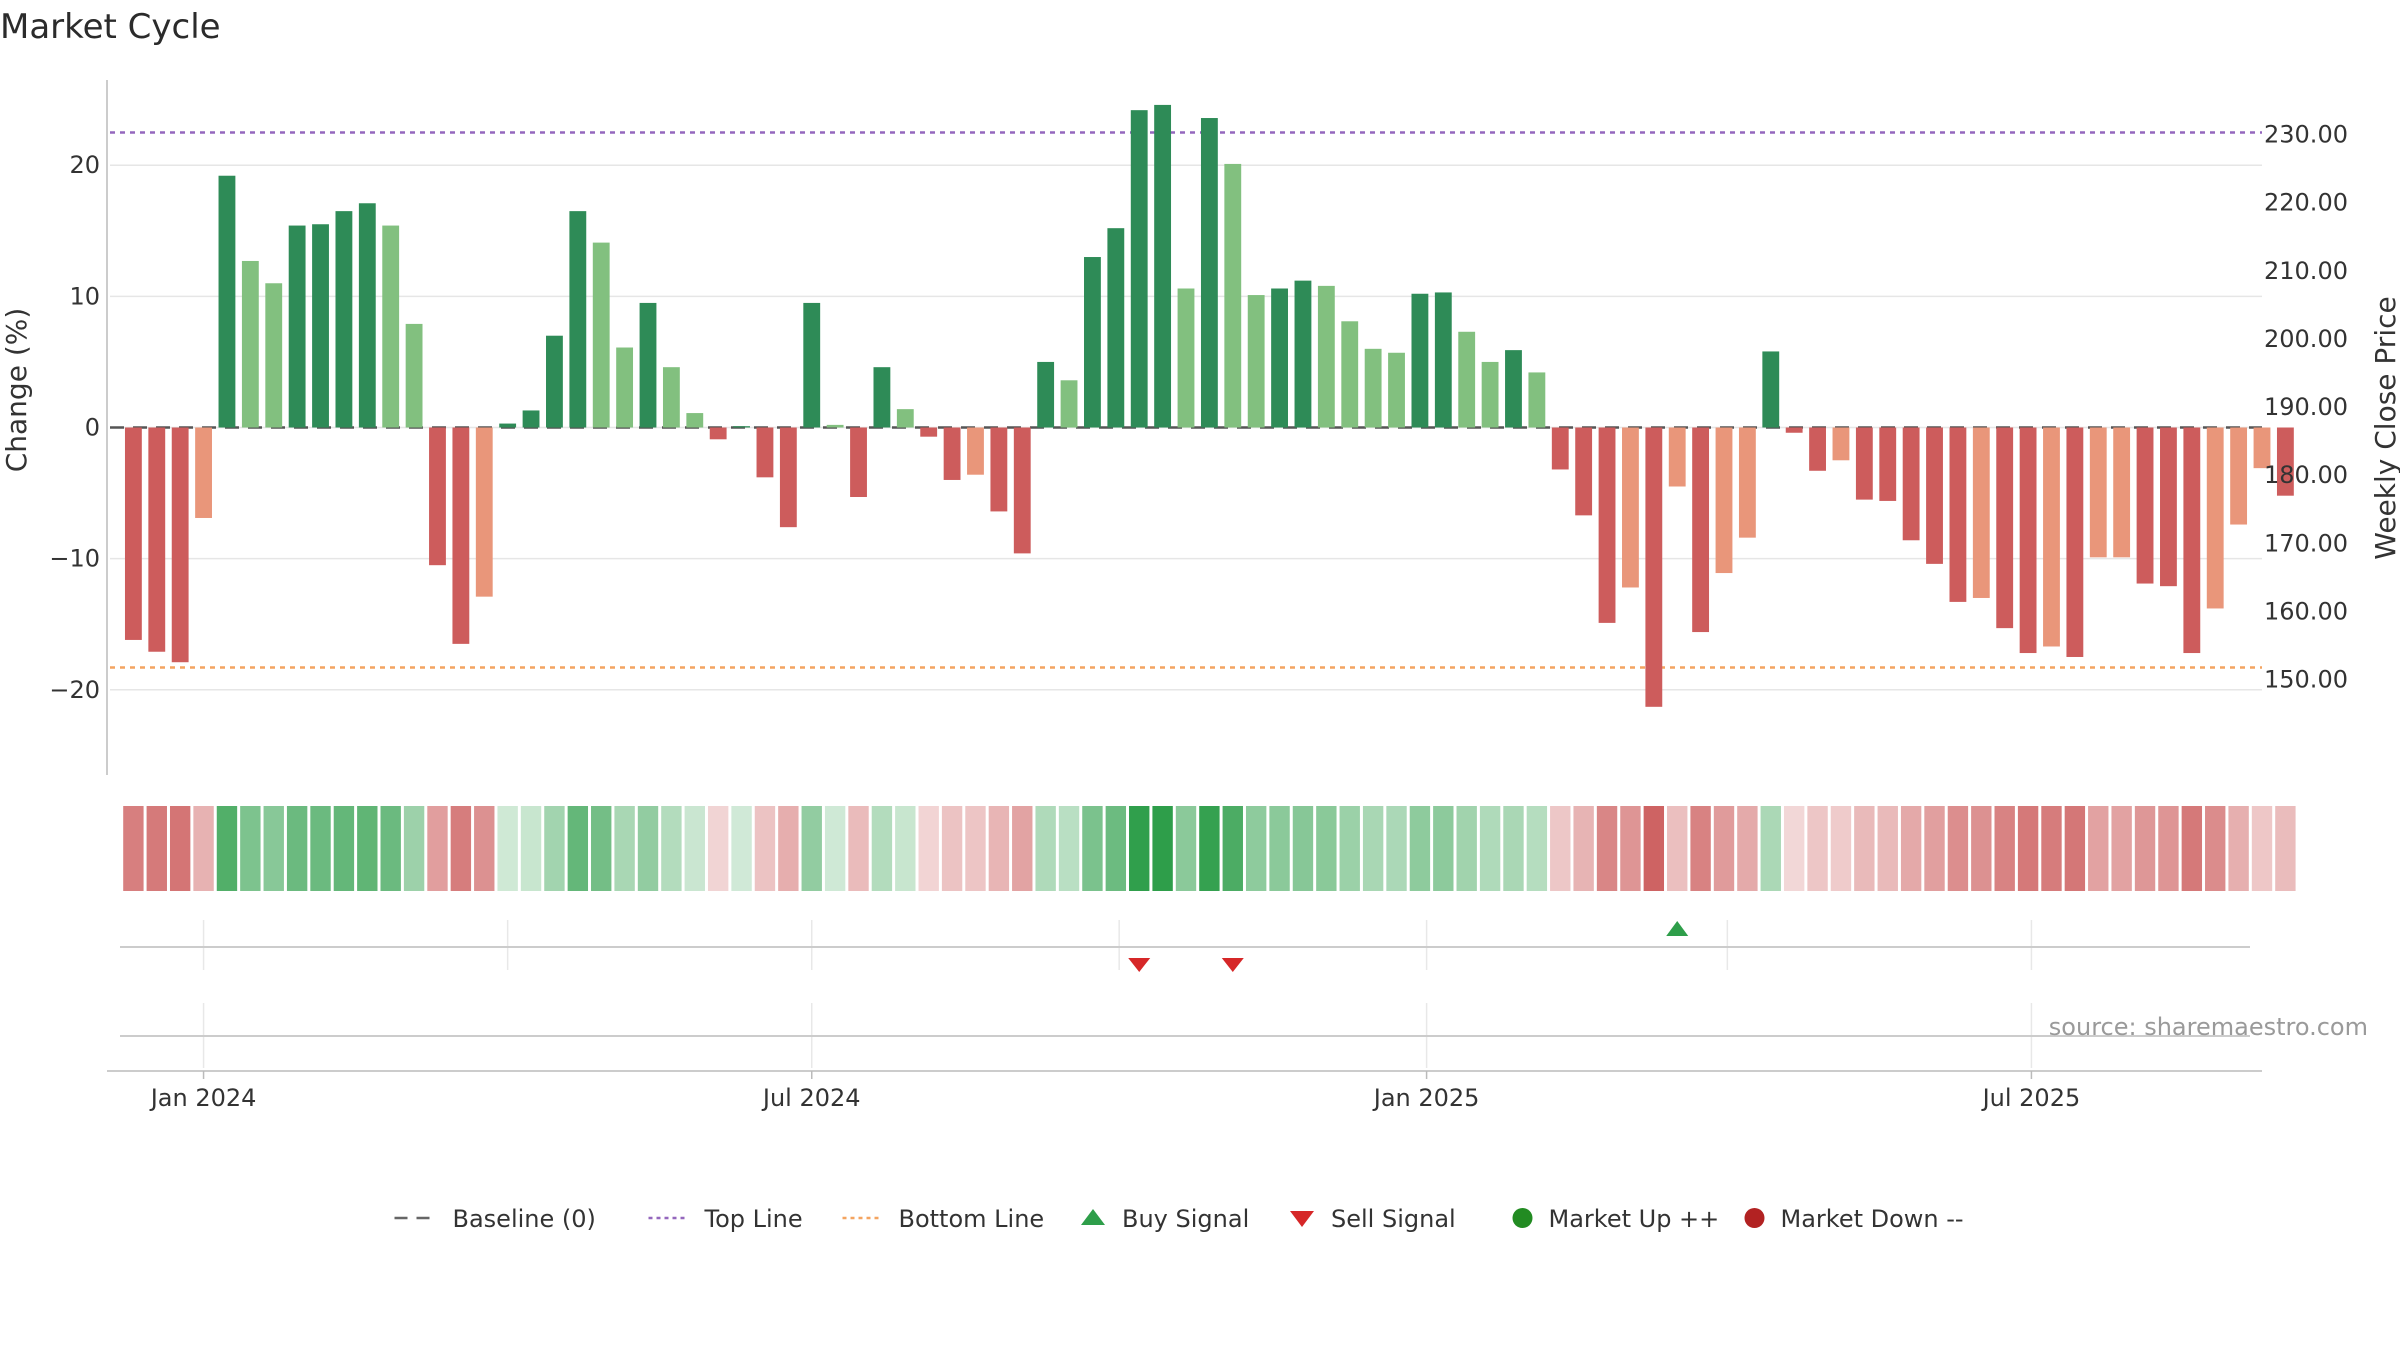 The image size is (2400, 1350). I want to click on y2-tick-label: 210.00, so click(2306, 271).